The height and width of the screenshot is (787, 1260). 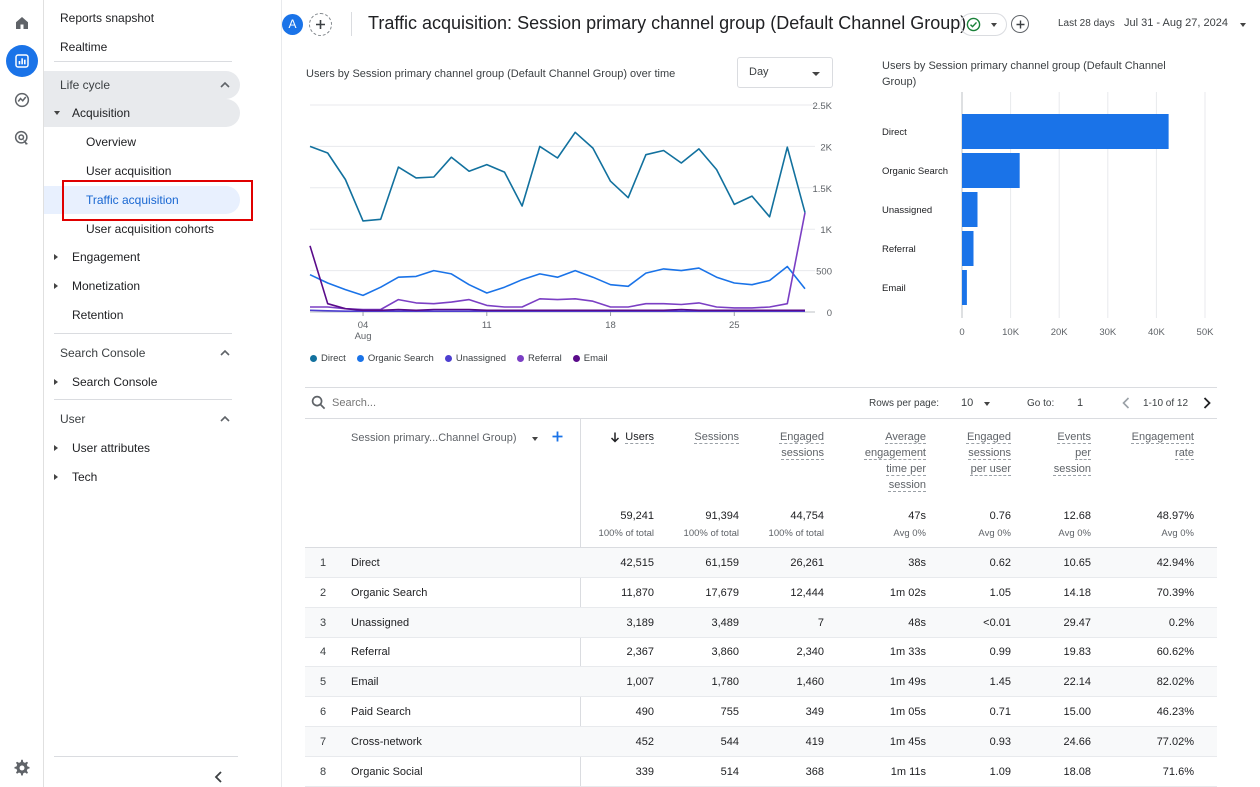 I want to click on legend-item: Direct, so click(x=328, y=358).